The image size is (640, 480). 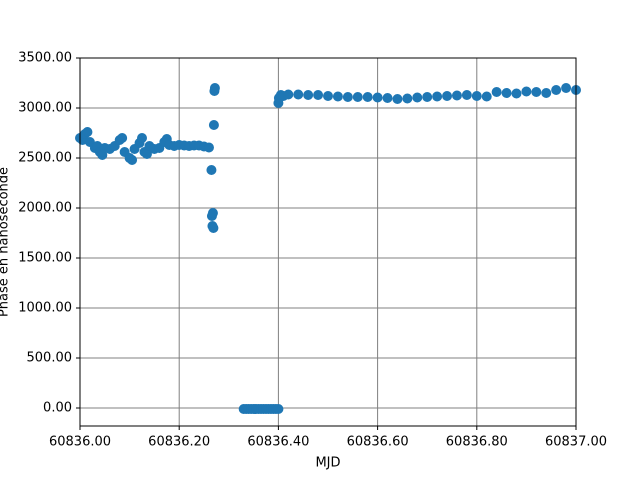 What do you see at coordinates (477, 442) in the screenshot?
I see `x-tick-label: 60836.80` at bounding box center [477, 442].